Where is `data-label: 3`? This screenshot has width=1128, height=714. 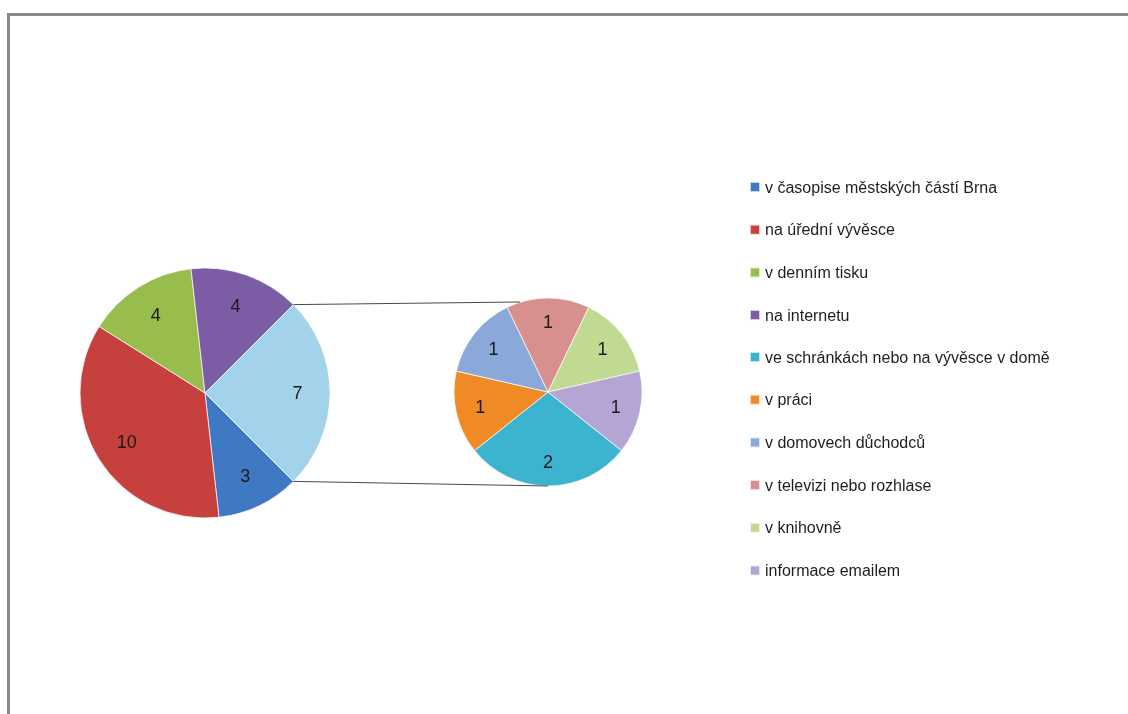
data-label: 3 is located at coordinates (245, 476).